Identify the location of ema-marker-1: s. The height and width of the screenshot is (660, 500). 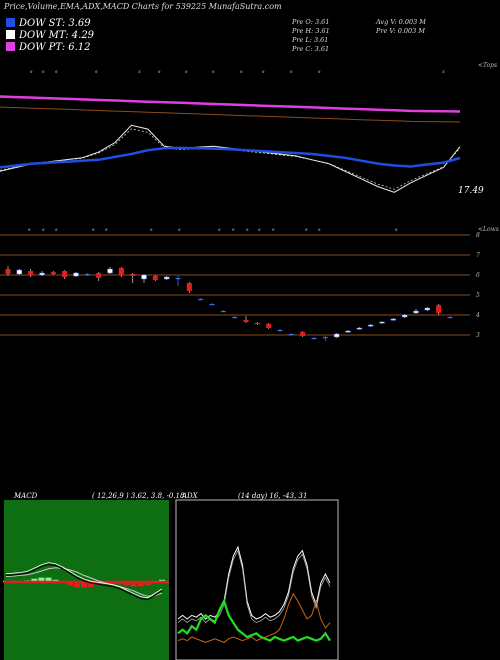
(43, 72).